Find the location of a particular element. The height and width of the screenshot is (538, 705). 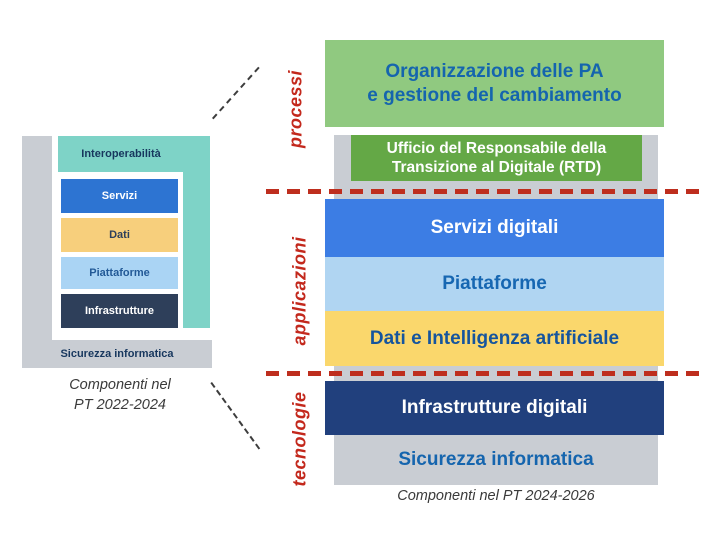

left-security-bar: Sicurezza informatica is located at coordinates (117, 354).